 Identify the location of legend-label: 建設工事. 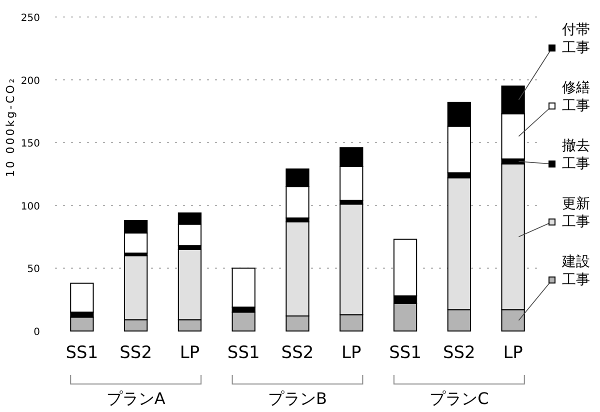
(576, 271).